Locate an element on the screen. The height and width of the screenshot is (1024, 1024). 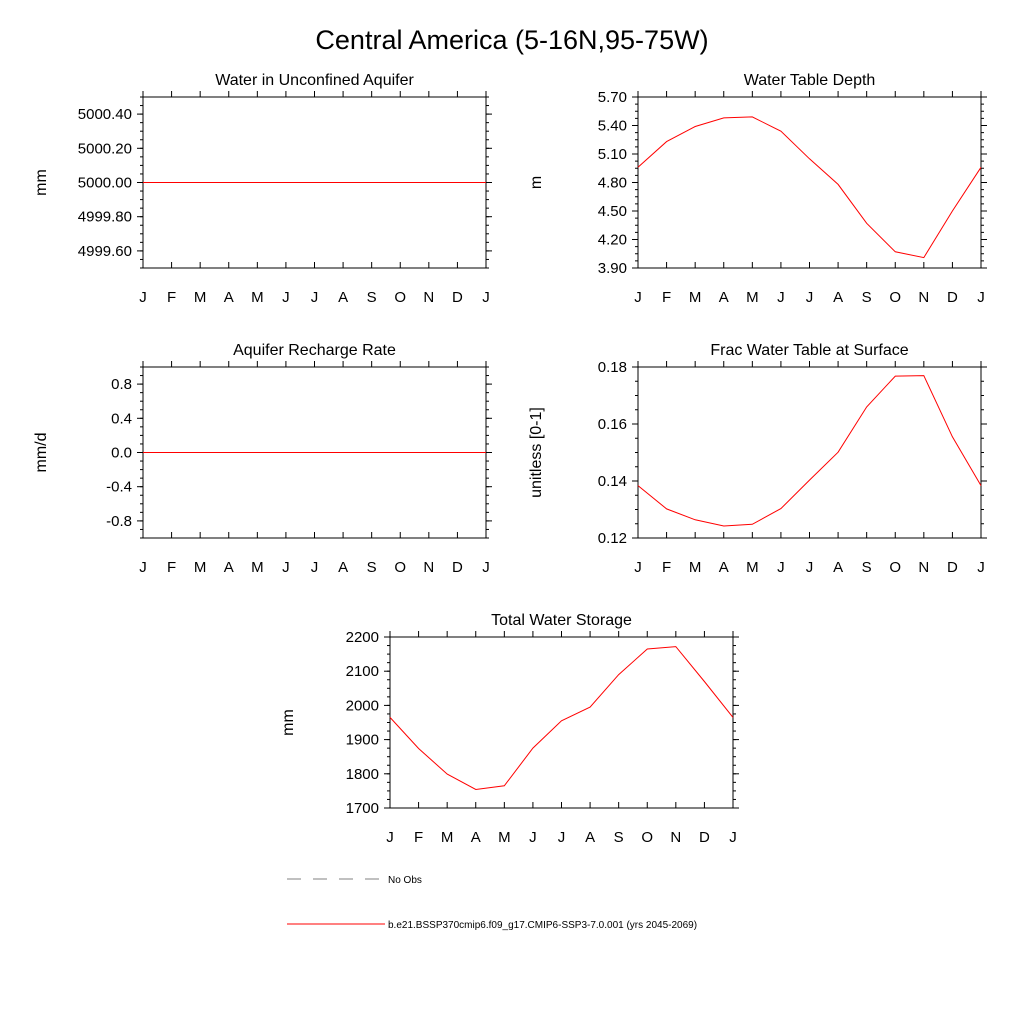
y-tick-label: 5000.40 is located at coordinates (105, 114).